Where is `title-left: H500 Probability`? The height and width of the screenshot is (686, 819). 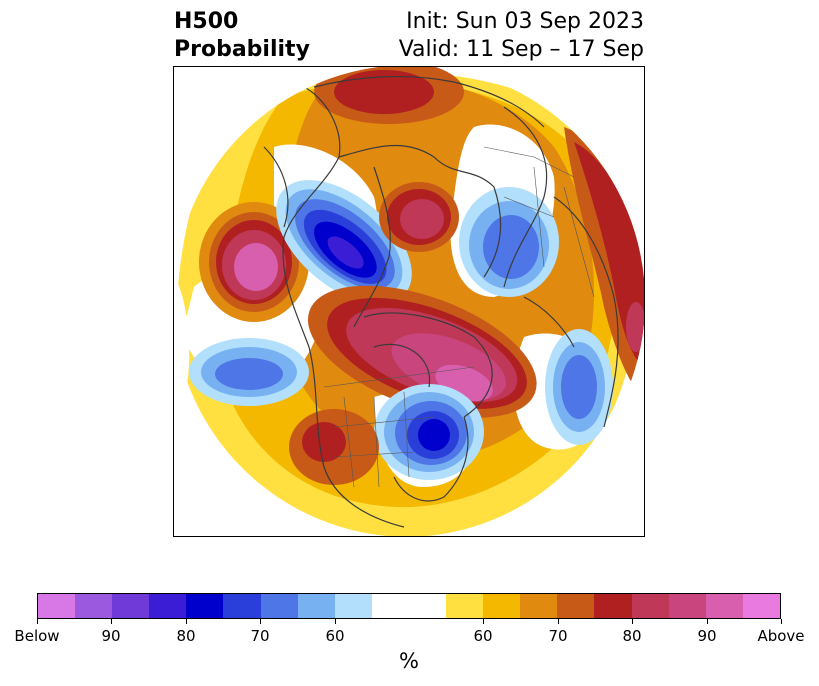
title-left: H500 Probability is located at coordinates (242, 36).